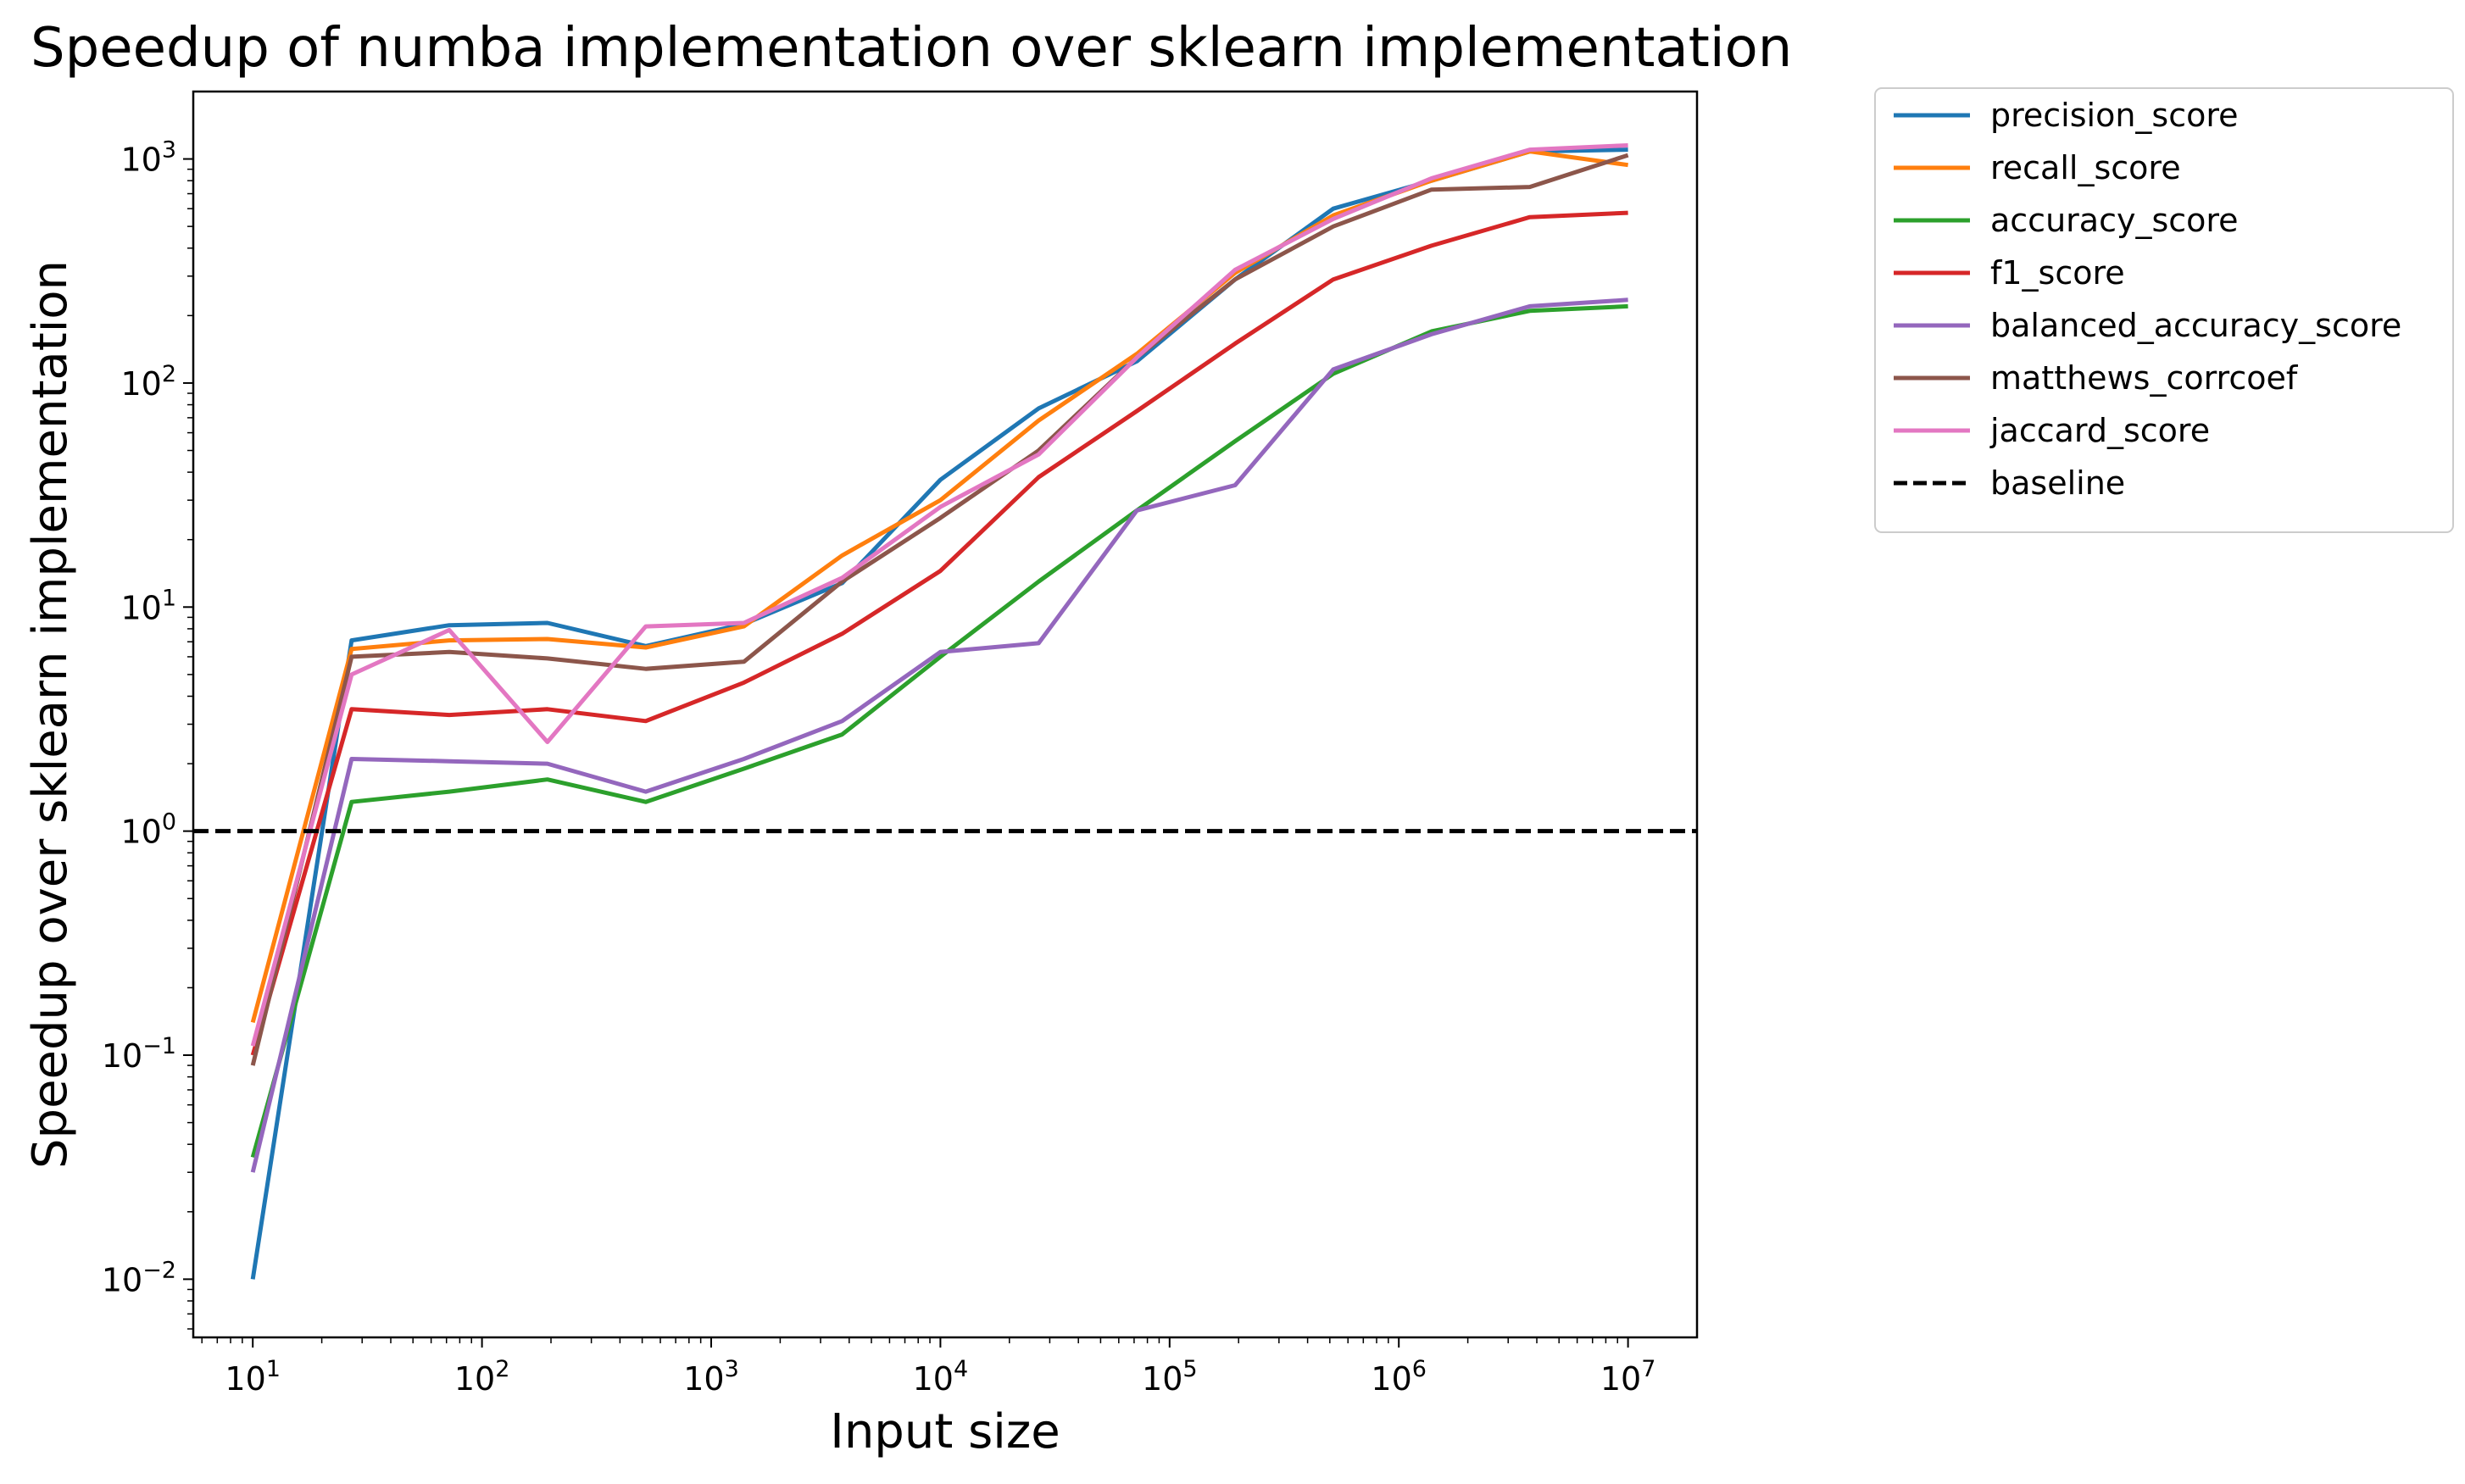 The image size is (2465, 1484). Describe the element at coordinates (2057, 273) in the screenshot. I see `legend-label: f1_score` at that location.